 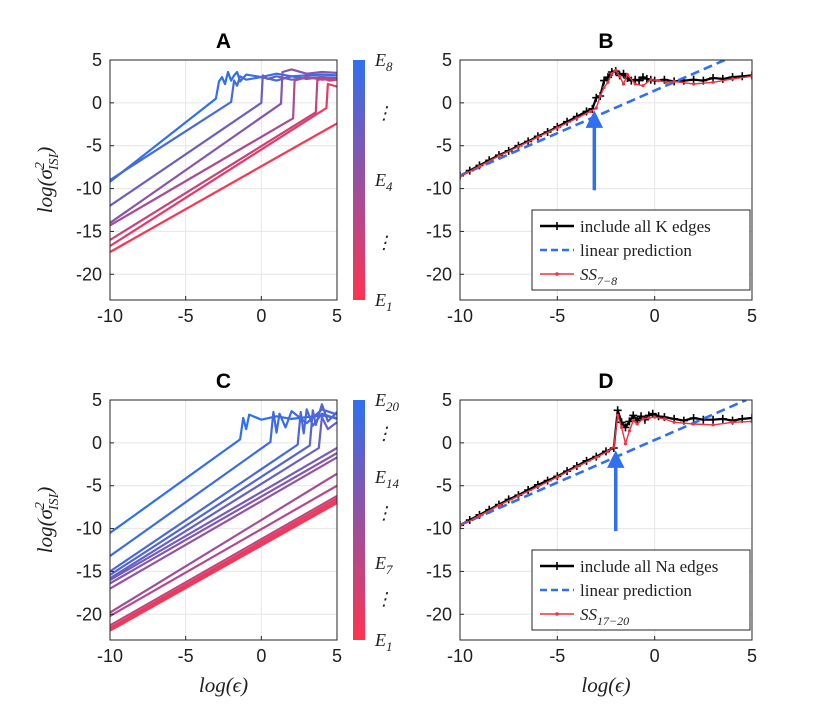 I want to click on y-axis-label: log(σ2ISI), so click(x=47, y=520).